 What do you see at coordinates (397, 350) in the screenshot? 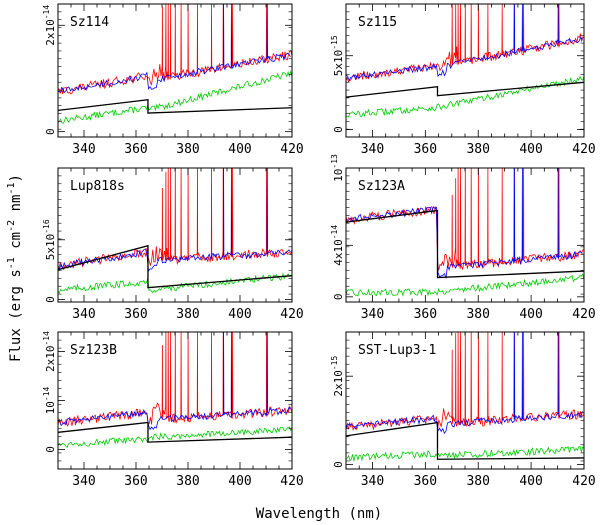
I see `panel-title: SST-Lup3-1` at bounding box center [397, 350].